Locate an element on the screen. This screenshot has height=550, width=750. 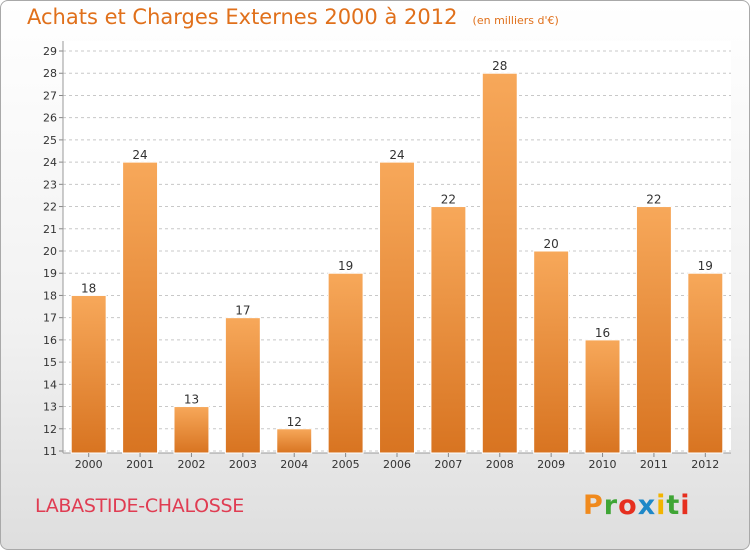
x-tick-label: 2004 is located at coordinates (294, 464).